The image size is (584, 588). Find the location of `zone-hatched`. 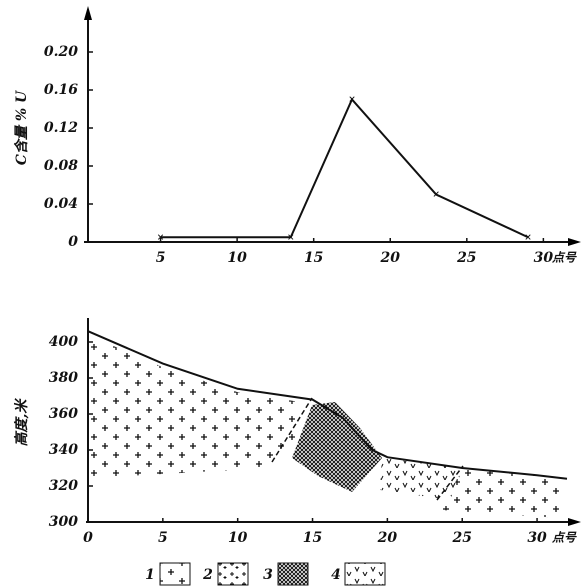

zone-hatched is located at coordinates (337, 447).